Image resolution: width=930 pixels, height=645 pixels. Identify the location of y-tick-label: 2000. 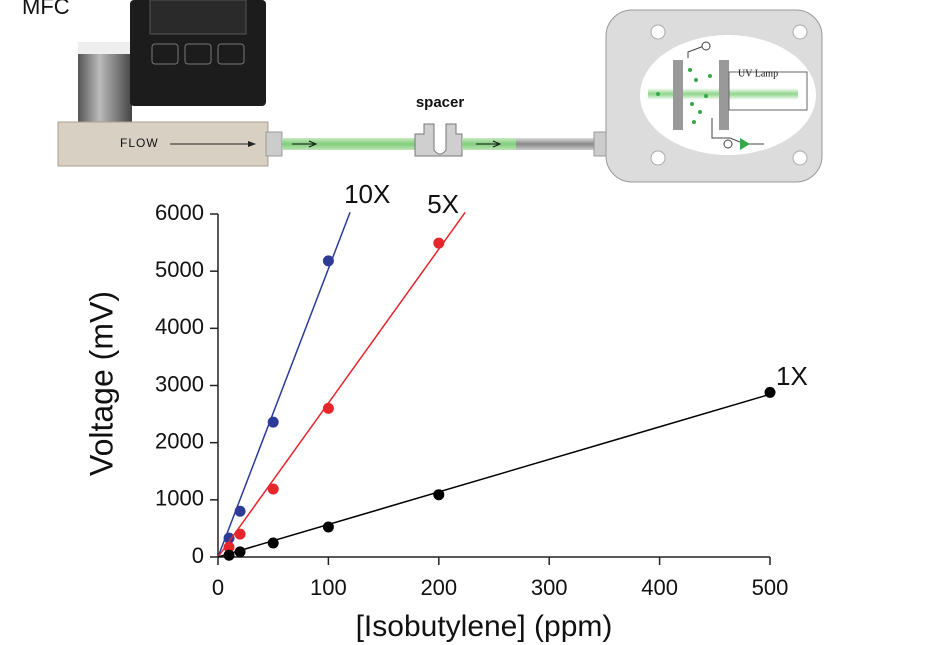
(179, 440).